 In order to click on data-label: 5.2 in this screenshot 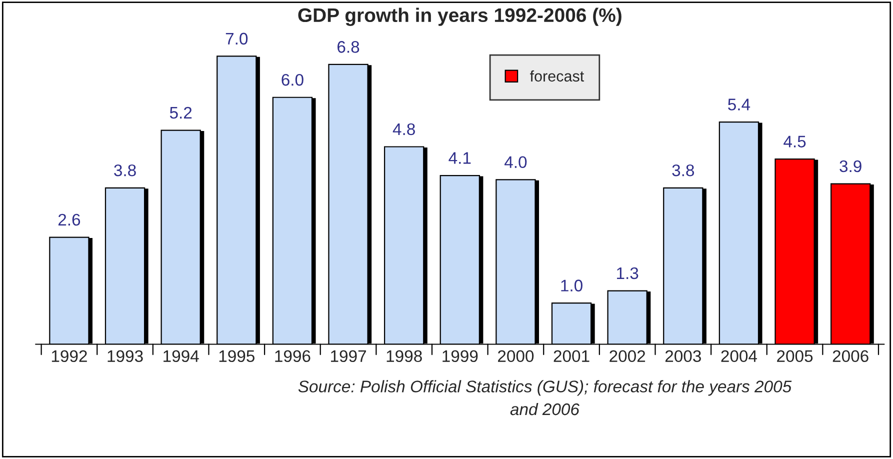, I will do `click(181, 112)`.